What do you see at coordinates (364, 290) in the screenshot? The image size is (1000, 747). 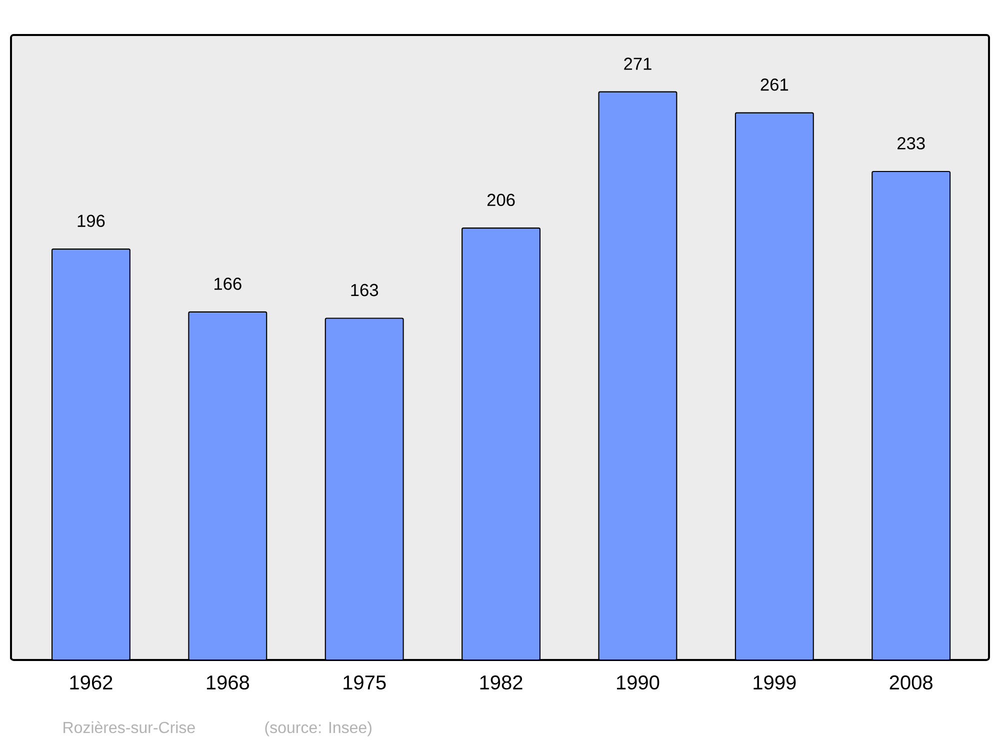 I see `data-label: 163` at bounding box center [364, 290].